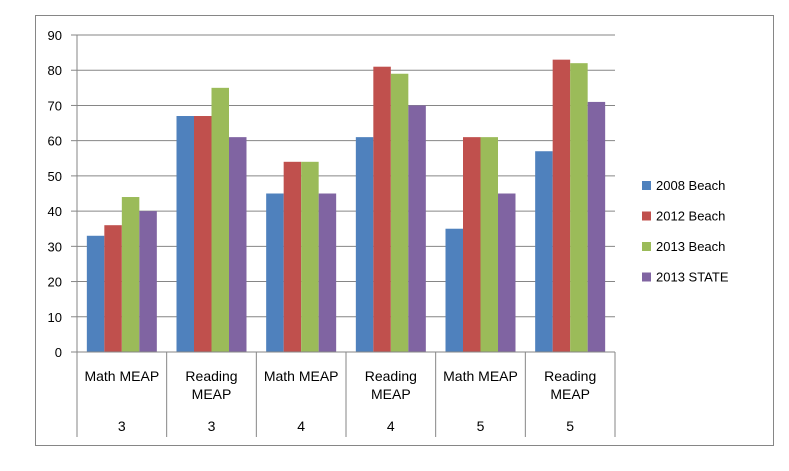 This screenshot has height=471, width=789. What do you see at coordinates (55, 35) in the screenshot?
I see `y-tick-label-90: 90` at bounding box center [55, 35].